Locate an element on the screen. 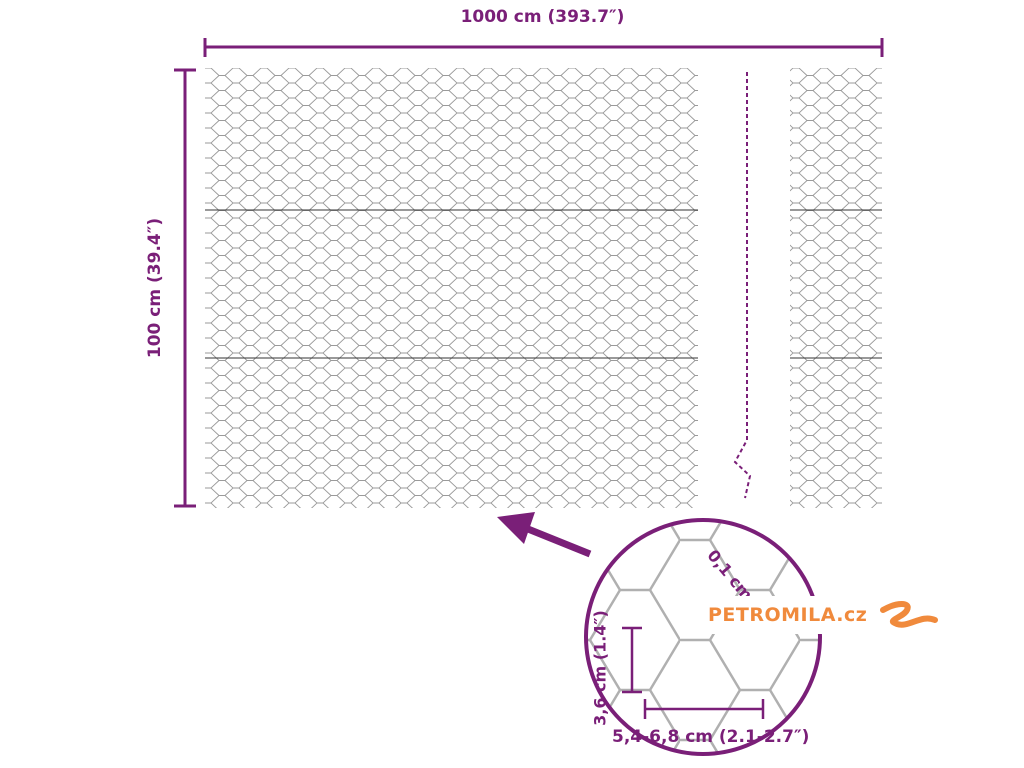  detail-magnifier is located at coordinates (703, 637).